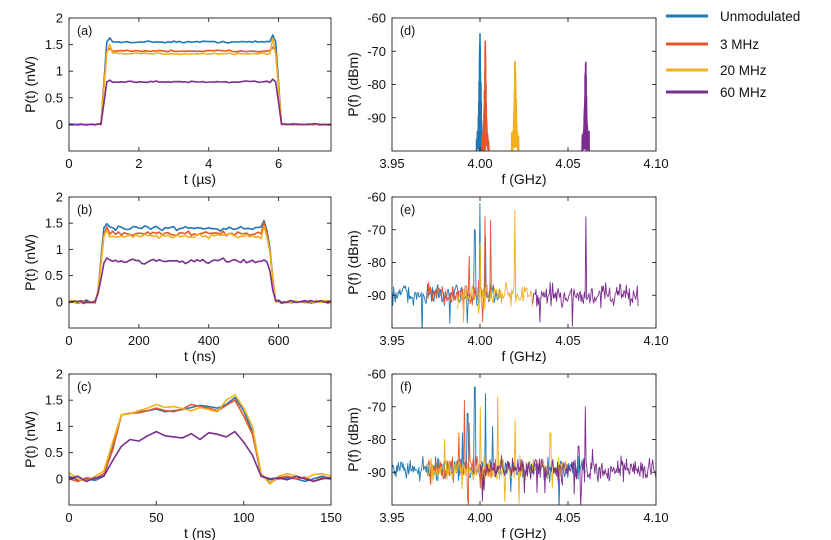  What do you see at coordinates (68, 340) in the screenshot?
I see `xtick-label-b-0: 0` at bounding box center [68, 340].